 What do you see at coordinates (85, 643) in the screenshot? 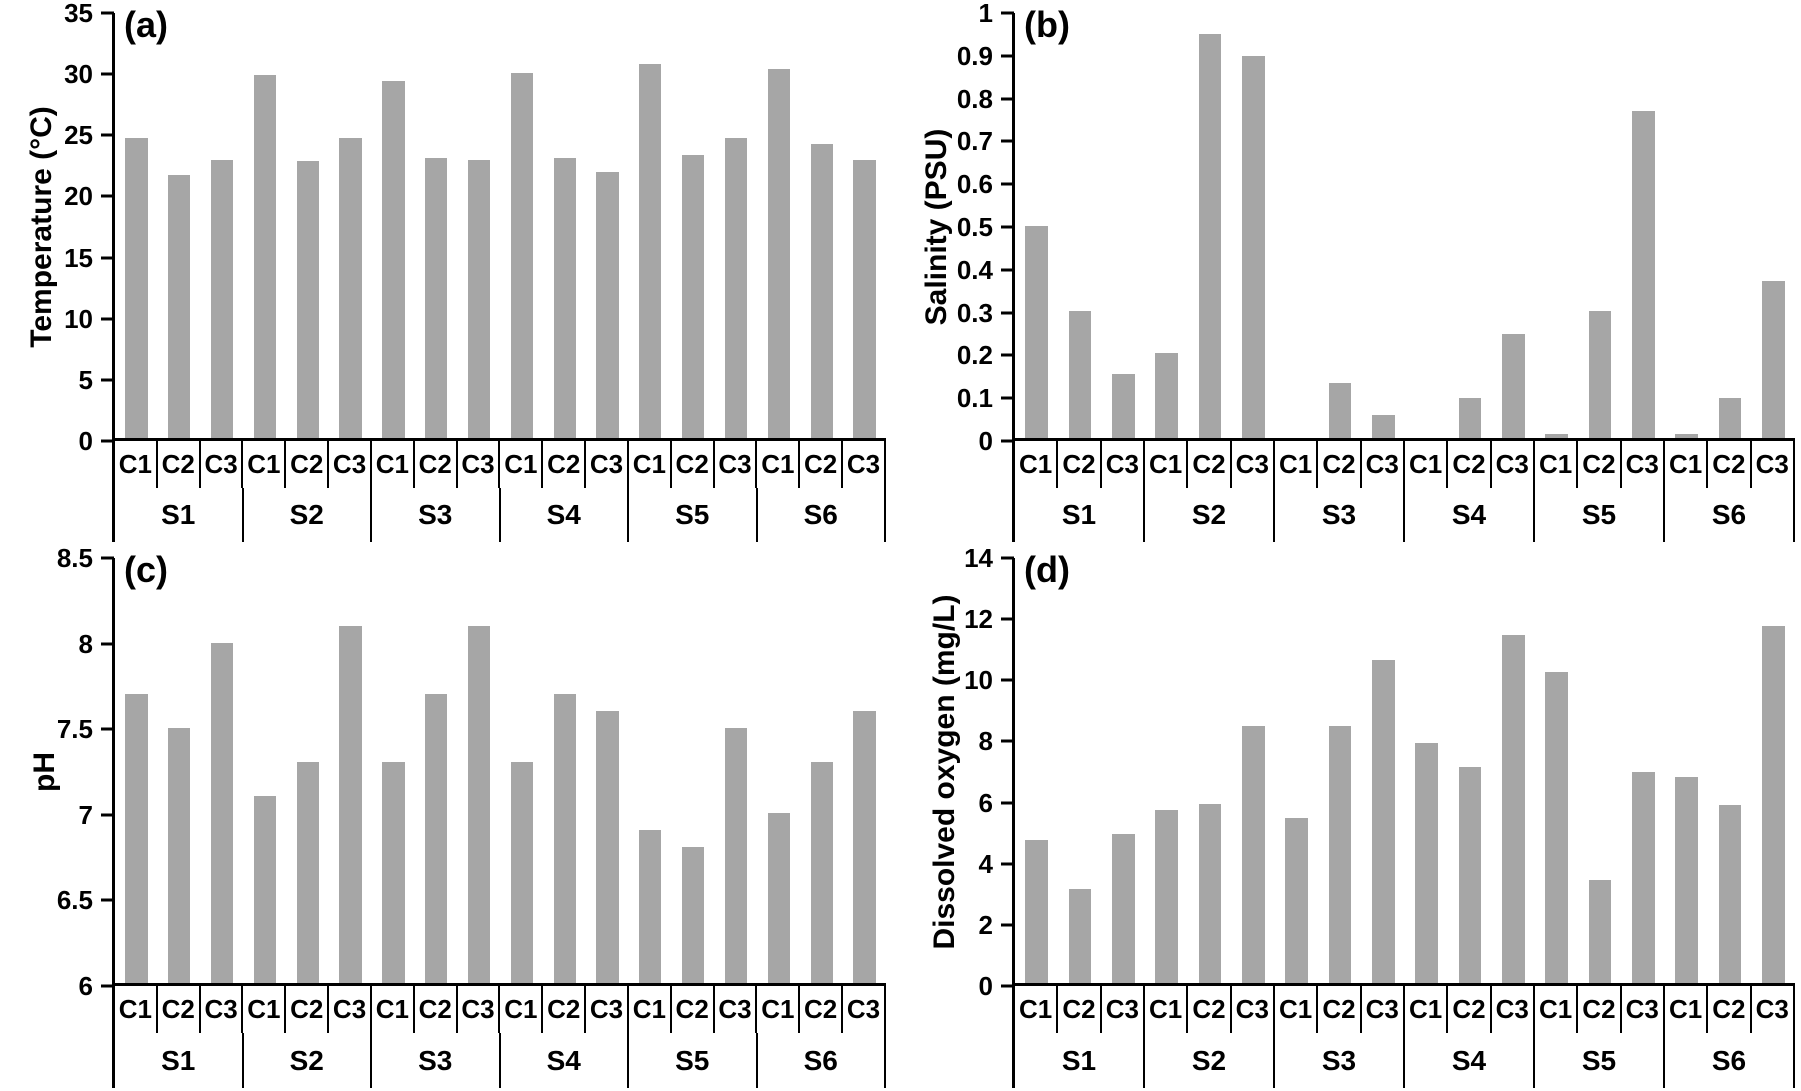
I see `y-tick-label: 8` at bounding box center [85, 643].